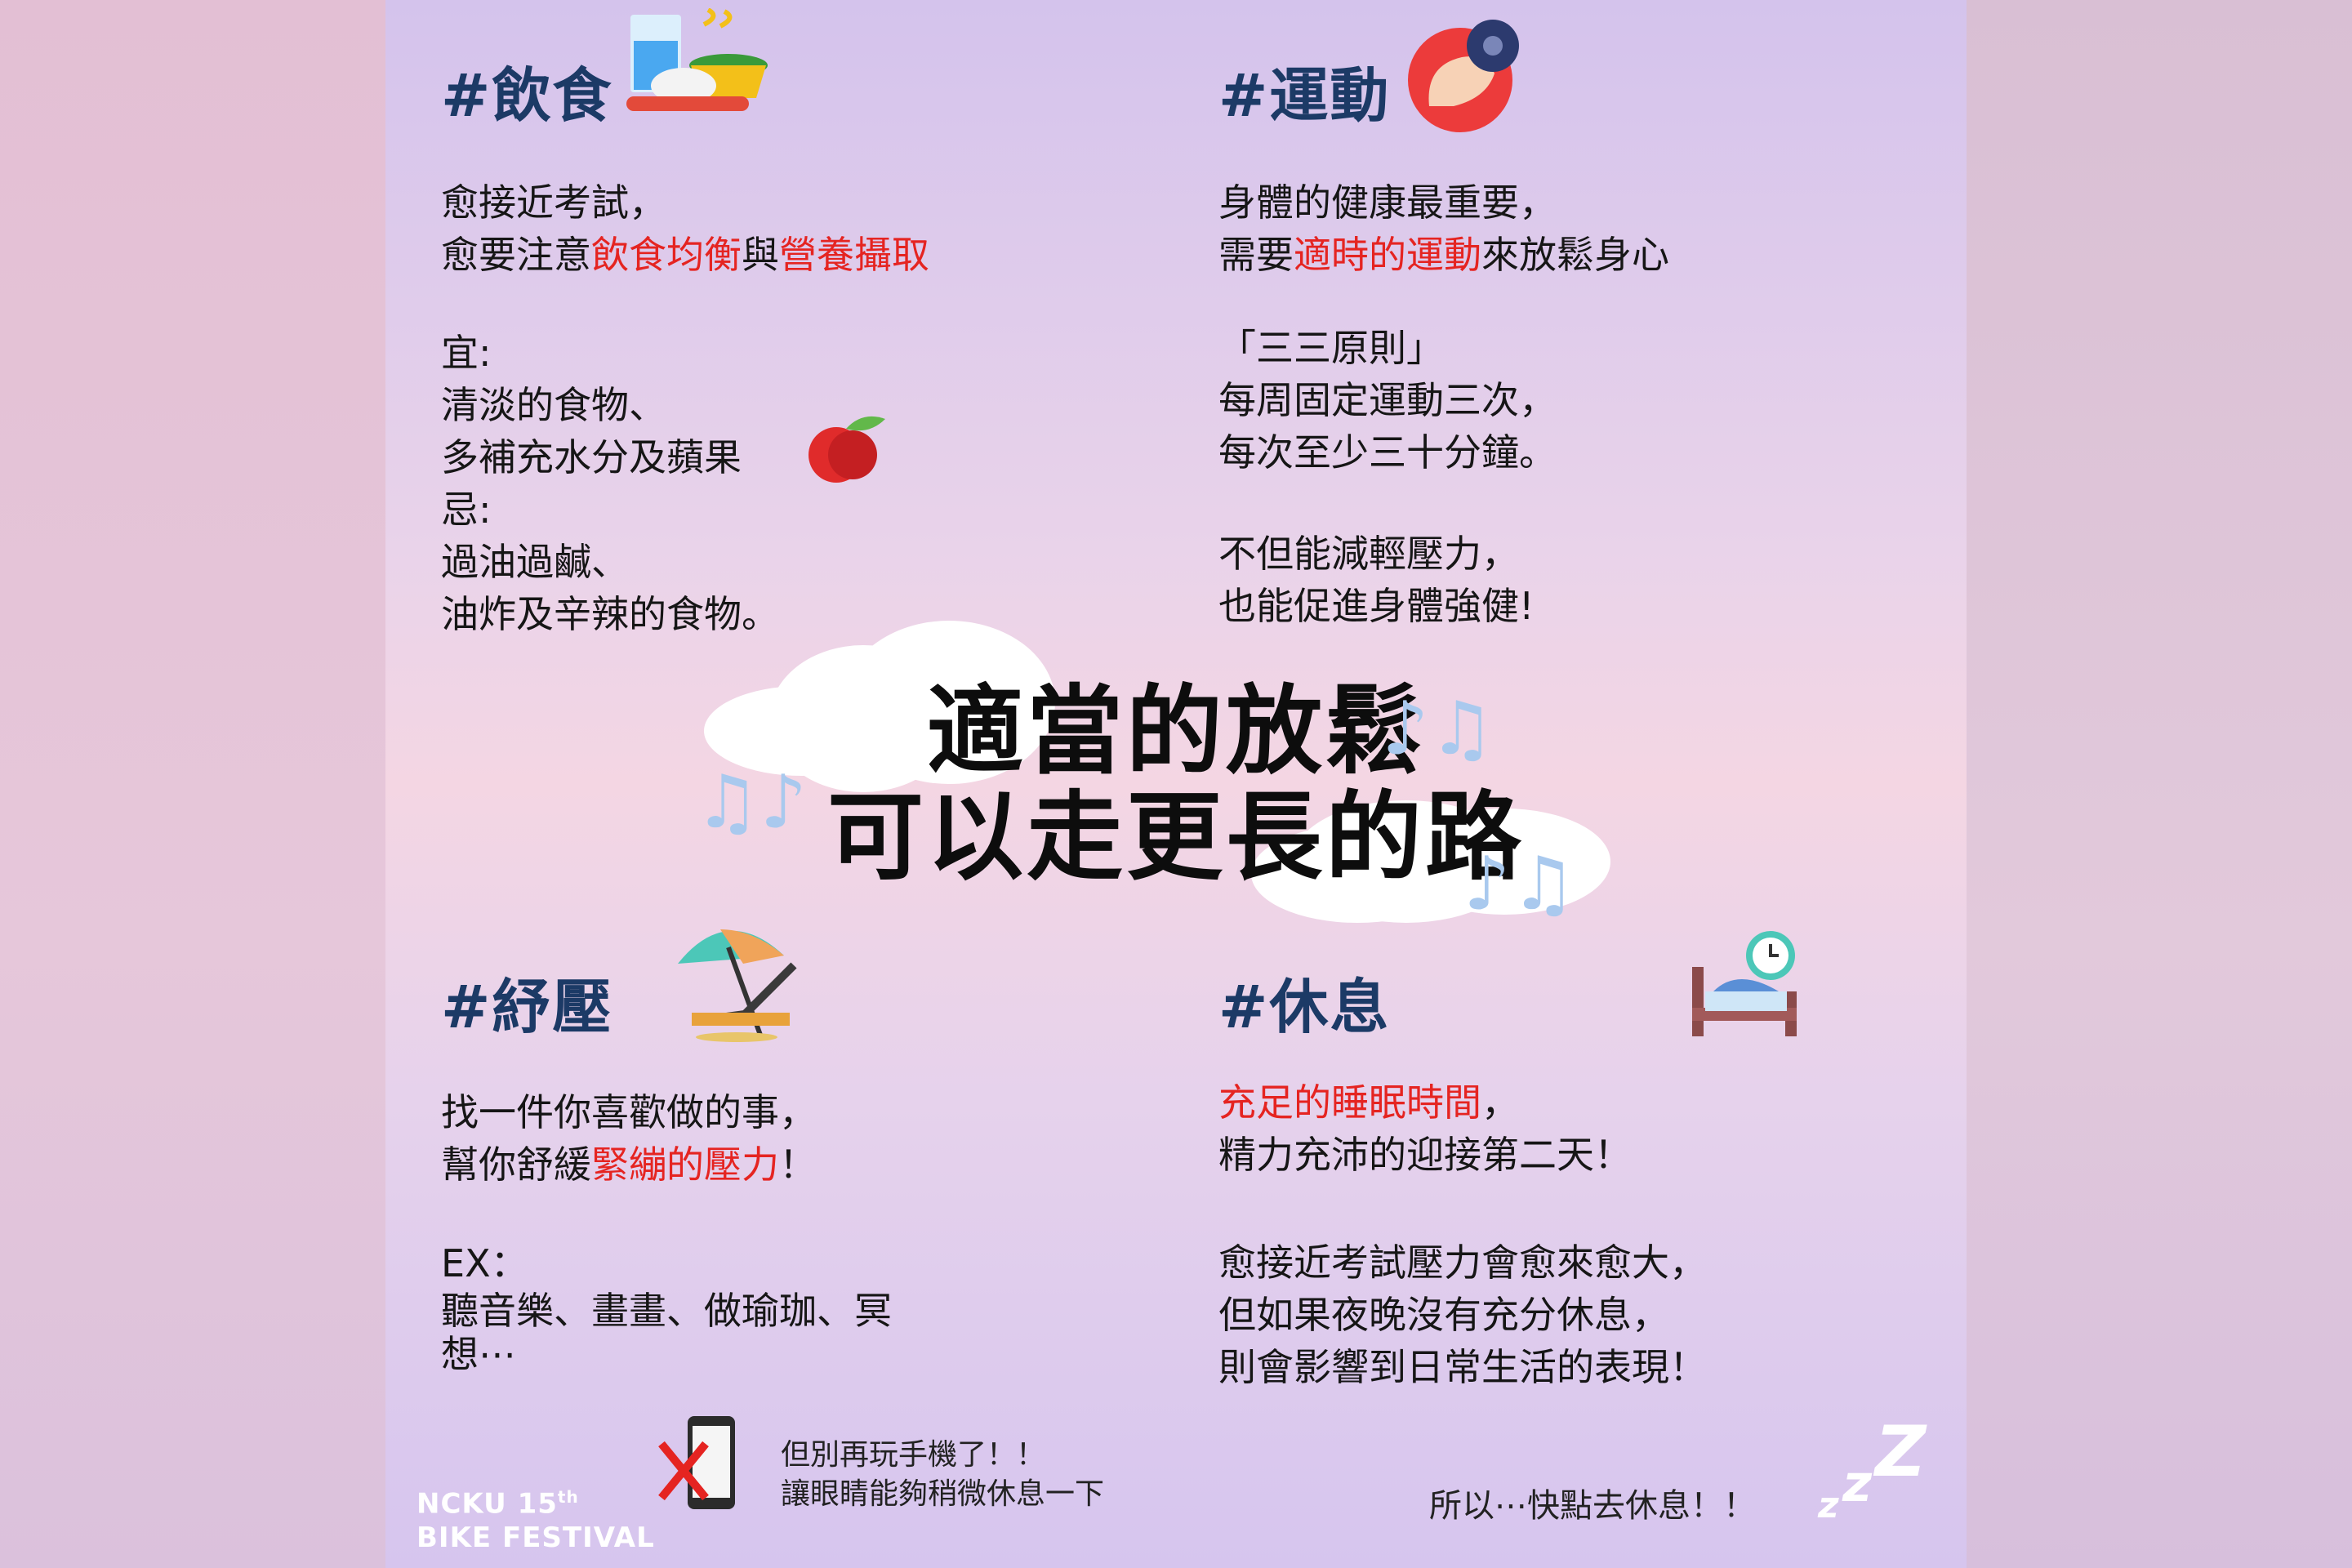  I want to click on sport-text-2: 「三三原則」 每周固定運動三次， 每次至少三十分鐘。, so click(1387, 400).